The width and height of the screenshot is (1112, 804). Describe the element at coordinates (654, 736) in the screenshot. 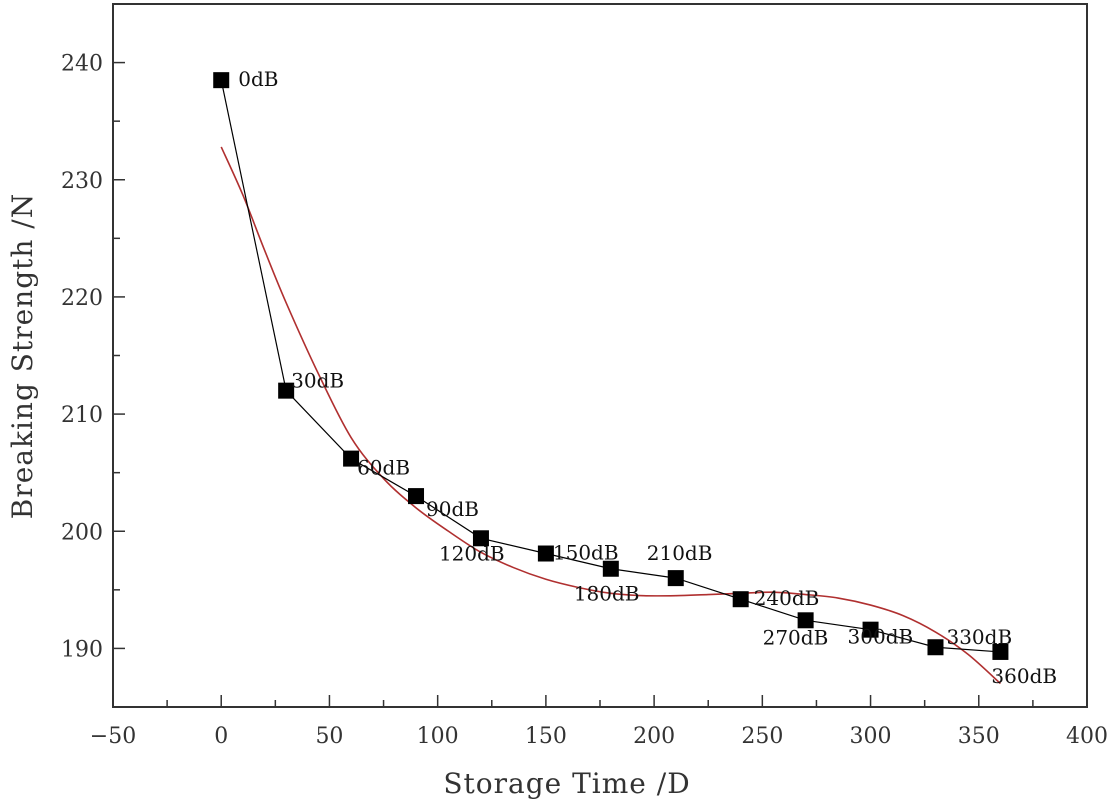

I see `x-tick-label: 200` at that location.